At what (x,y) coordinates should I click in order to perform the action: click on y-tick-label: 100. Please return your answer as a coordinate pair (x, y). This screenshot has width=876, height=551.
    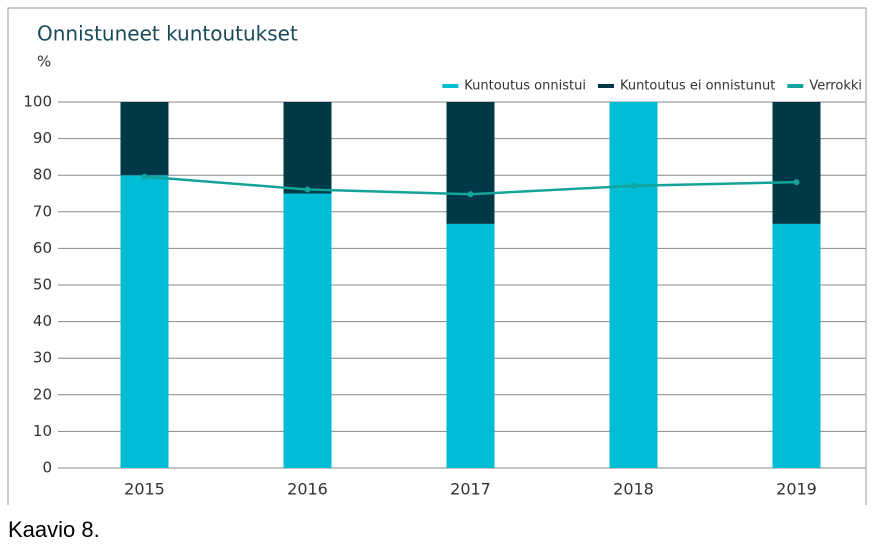
    Looking at the image, I should click on (37, 102).